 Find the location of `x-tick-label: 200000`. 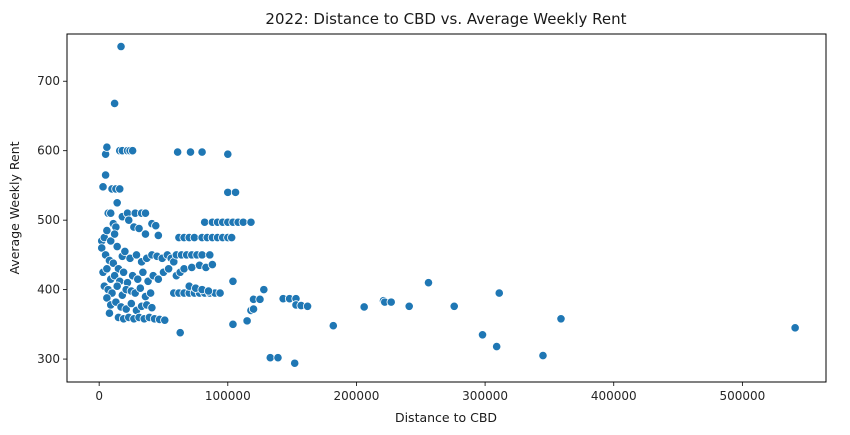

x-tick-label: 200000 is located at coordinates (357, 396).